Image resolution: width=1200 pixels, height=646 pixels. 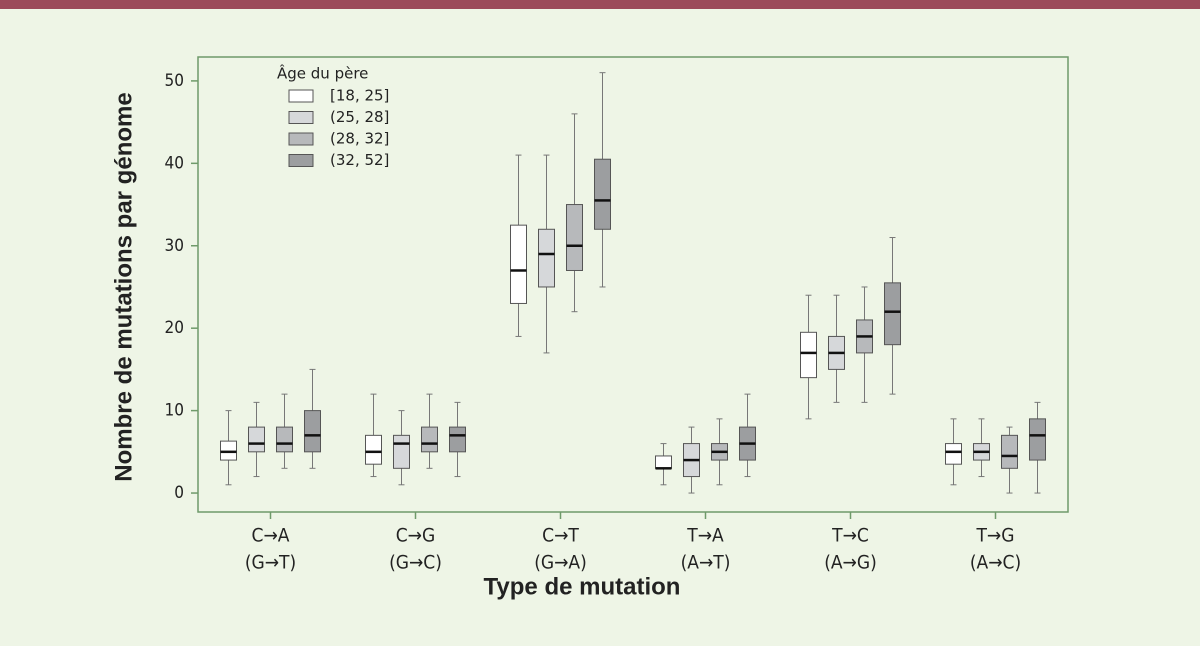 I want to click on x-tick-label: (A→T), so click(x=706, y=563).